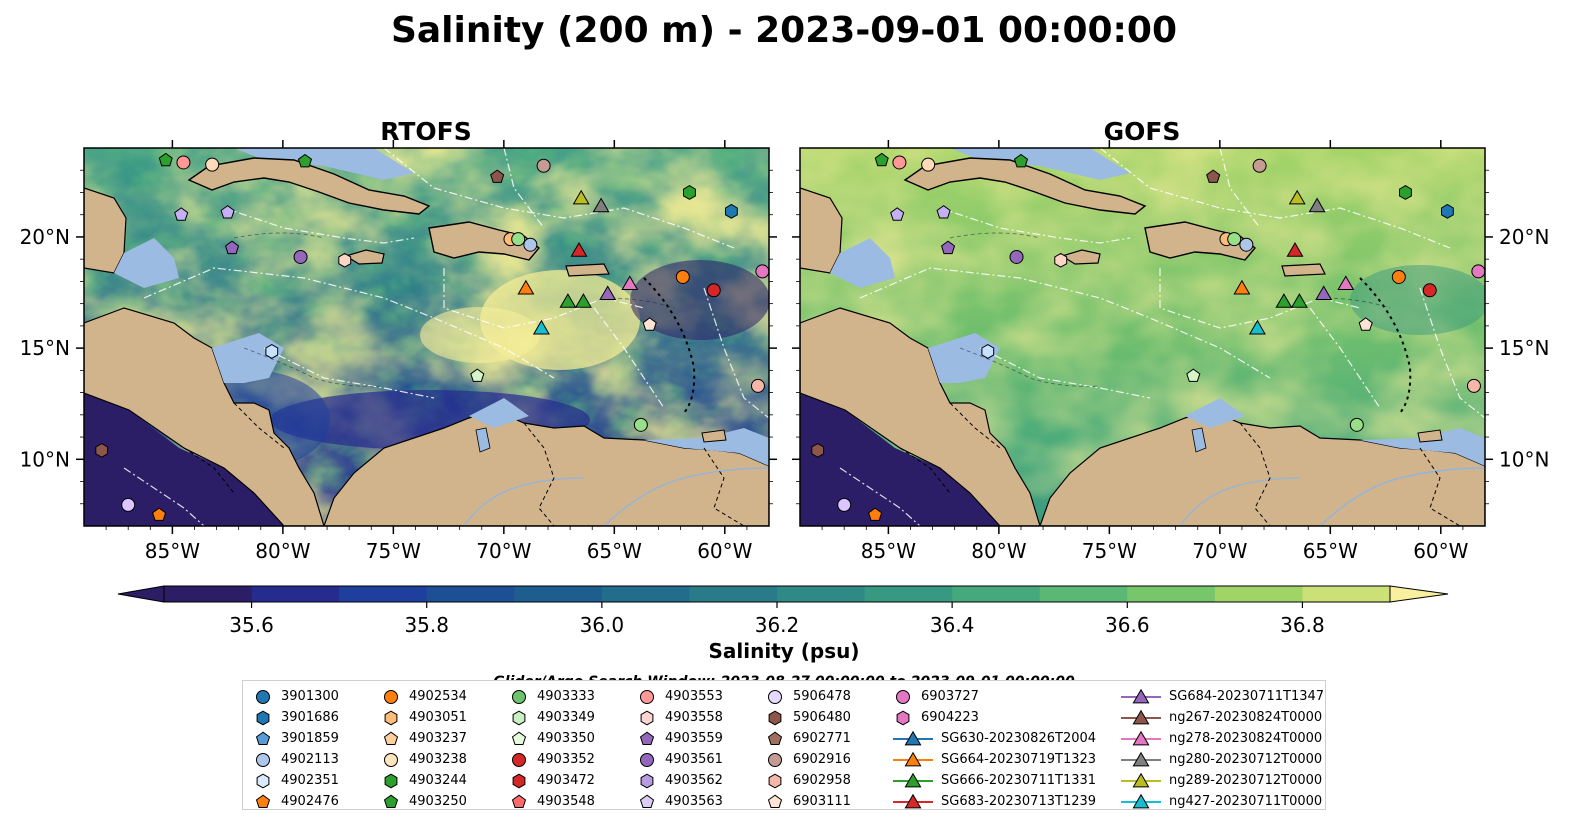 This screenshot has height=827, width=1577. What do you see at coordinates (777, 625) in the screenshot?
I see `colorbar-tick-label: 36.2` at bounding box center [777, 625].